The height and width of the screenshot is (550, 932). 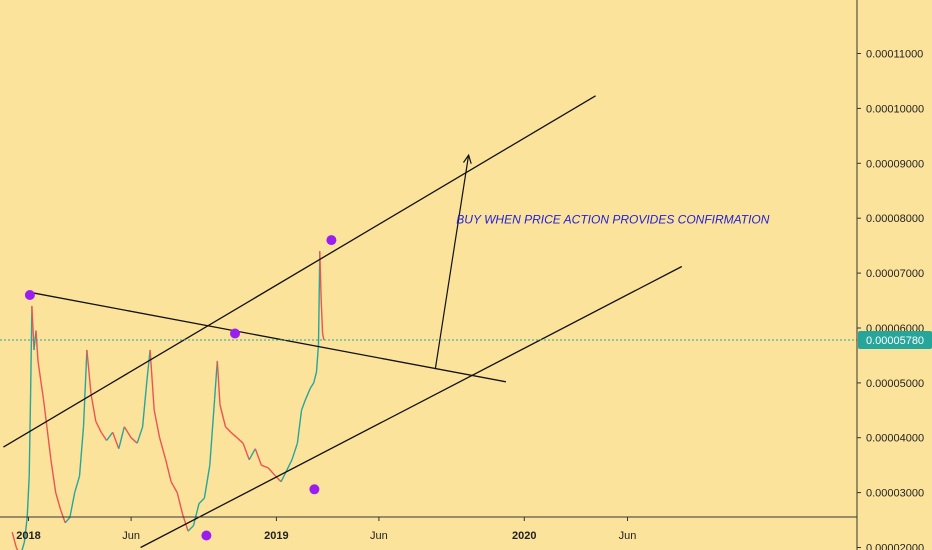 I want to click on x-tick-label: 2018, so click(x=28, y=536).